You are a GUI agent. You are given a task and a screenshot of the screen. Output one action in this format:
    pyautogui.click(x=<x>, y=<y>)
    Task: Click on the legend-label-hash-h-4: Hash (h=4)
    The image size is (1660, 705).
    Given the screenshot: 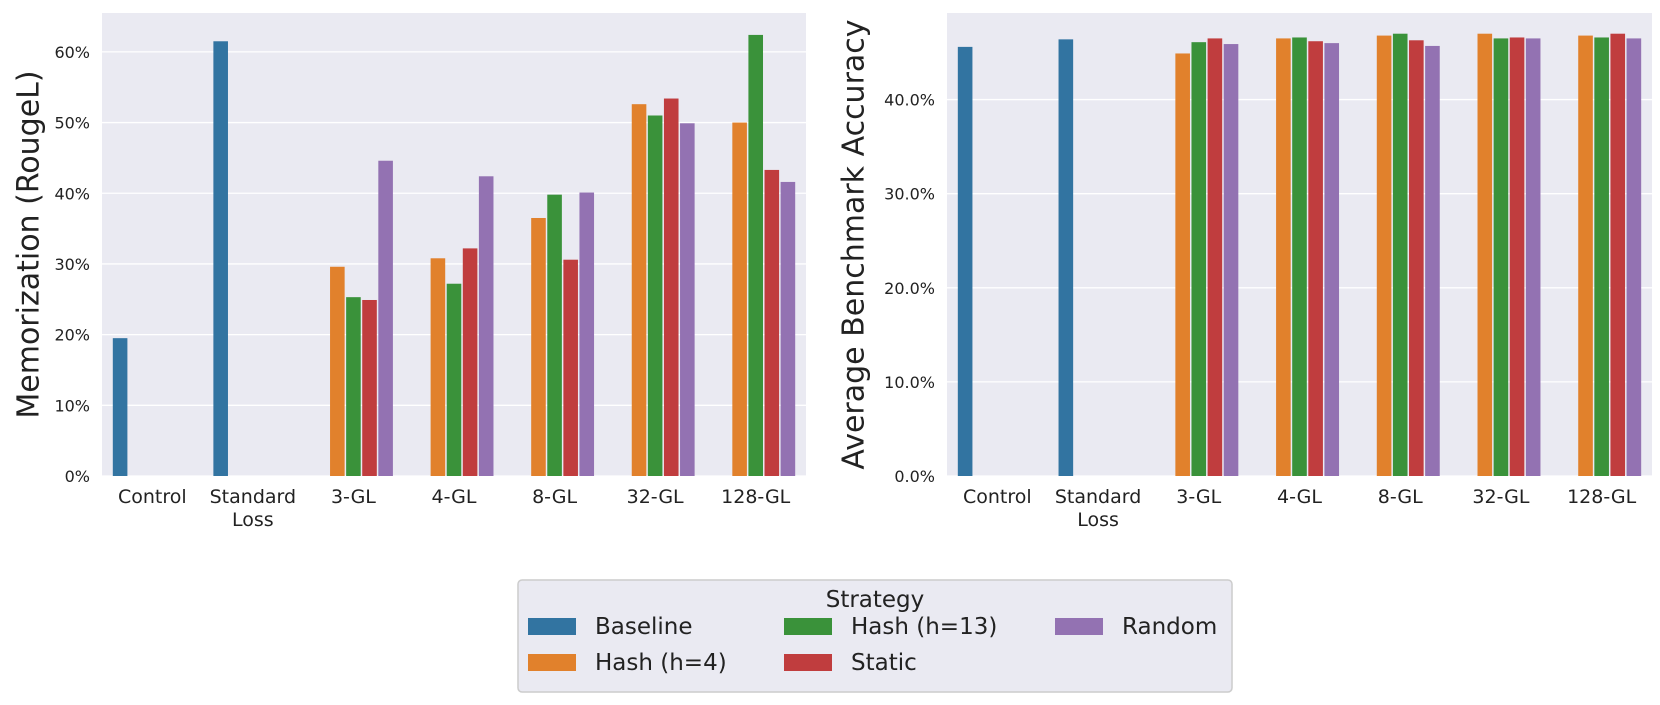 What is the action you would take?
    pyautogui.click(x=661, y=663)
    